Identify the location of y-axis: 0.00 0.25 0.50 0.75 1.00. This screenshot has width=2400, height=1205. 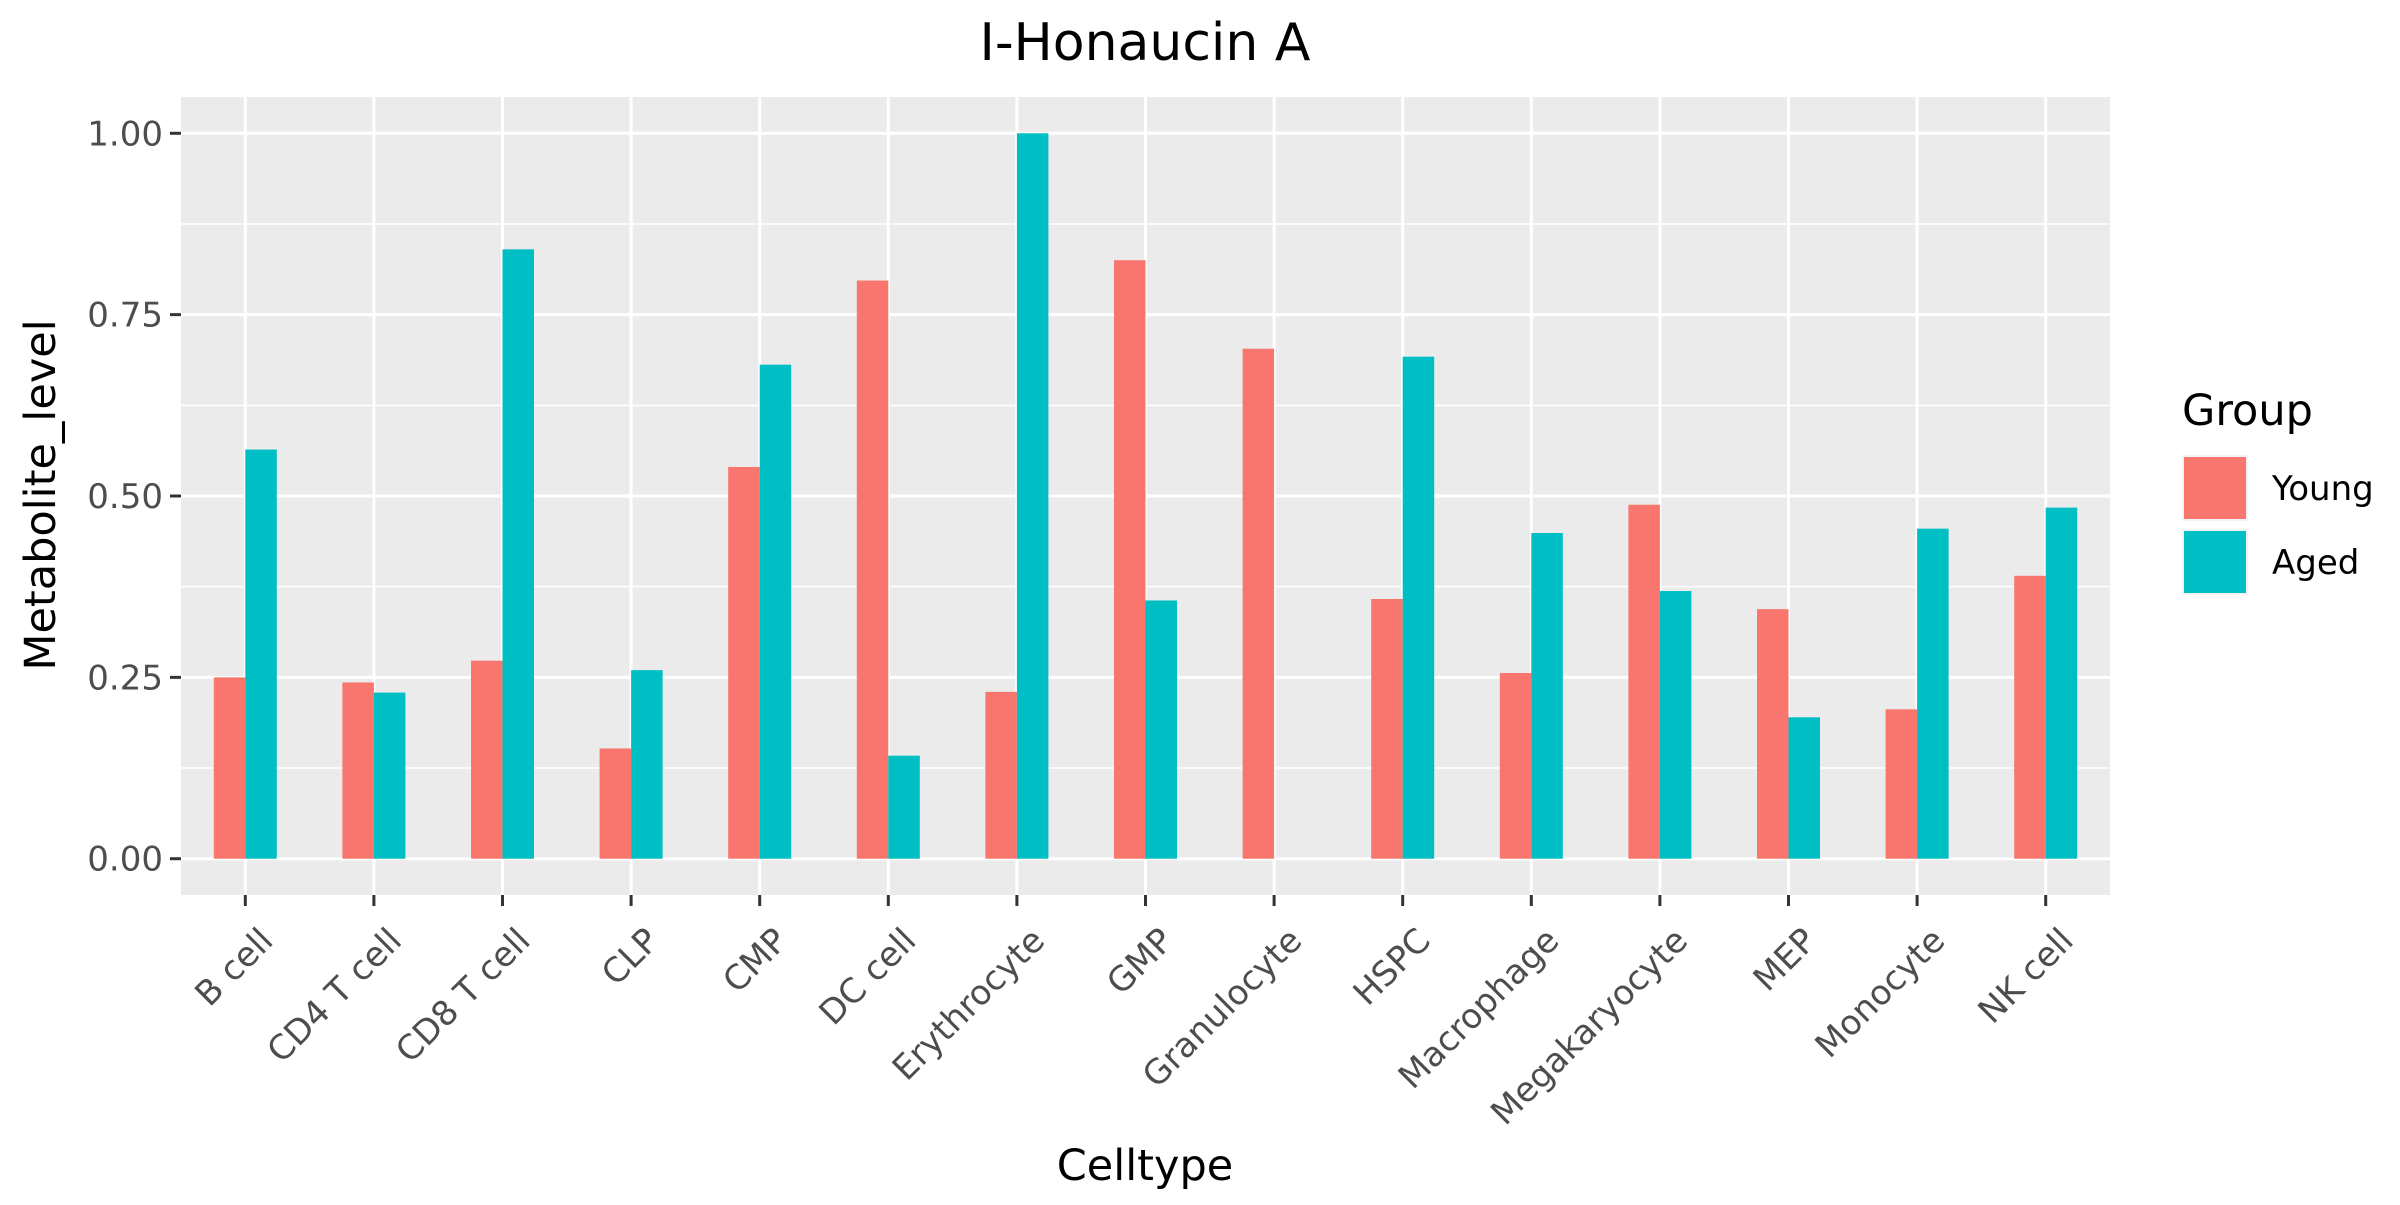
(134, 497).